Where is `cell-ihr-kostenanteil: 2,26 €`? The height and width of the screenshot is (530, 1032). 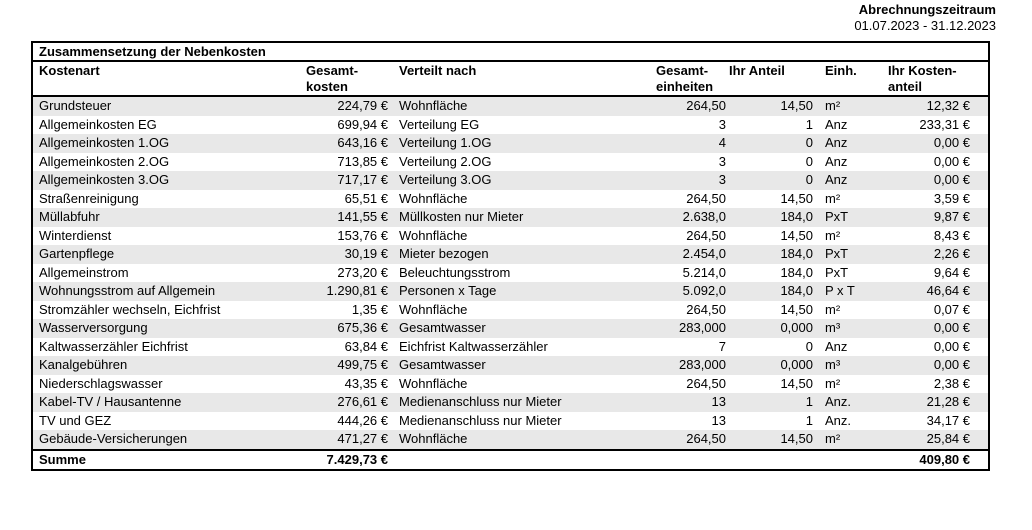
cell-ihr-kostenanteil: 2,26 € is located at coordinates (951, 253).